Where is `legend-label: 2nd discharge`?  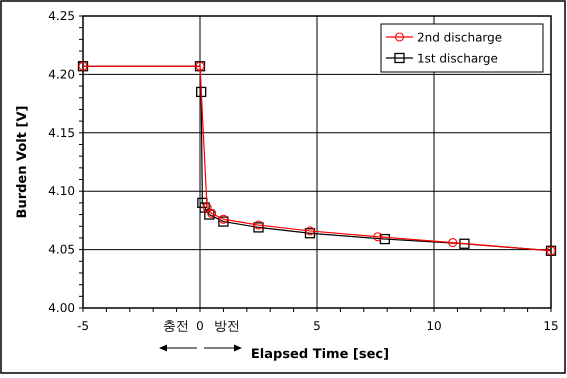
legend-label: 2nd discharge is located at coordinates (459, 37).